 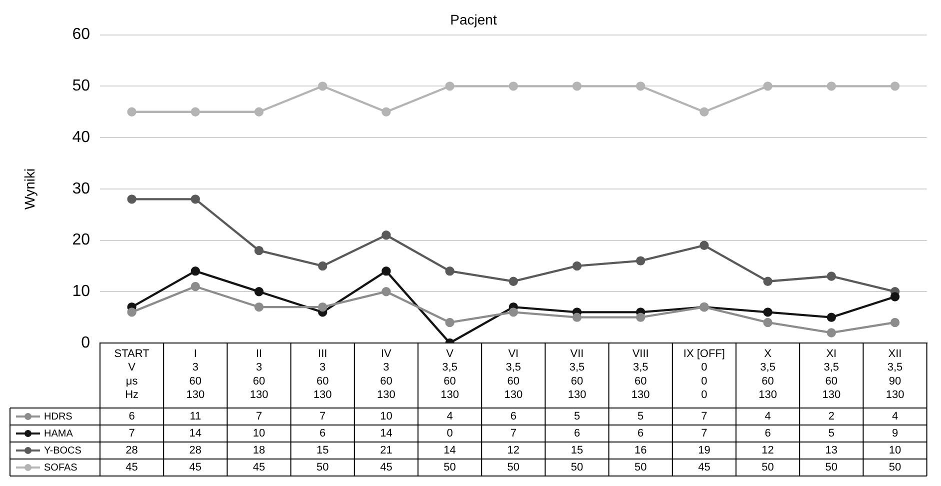 I want to click on x-tick-label: VIII 3,5 60 130, so click(x=640, y=375).